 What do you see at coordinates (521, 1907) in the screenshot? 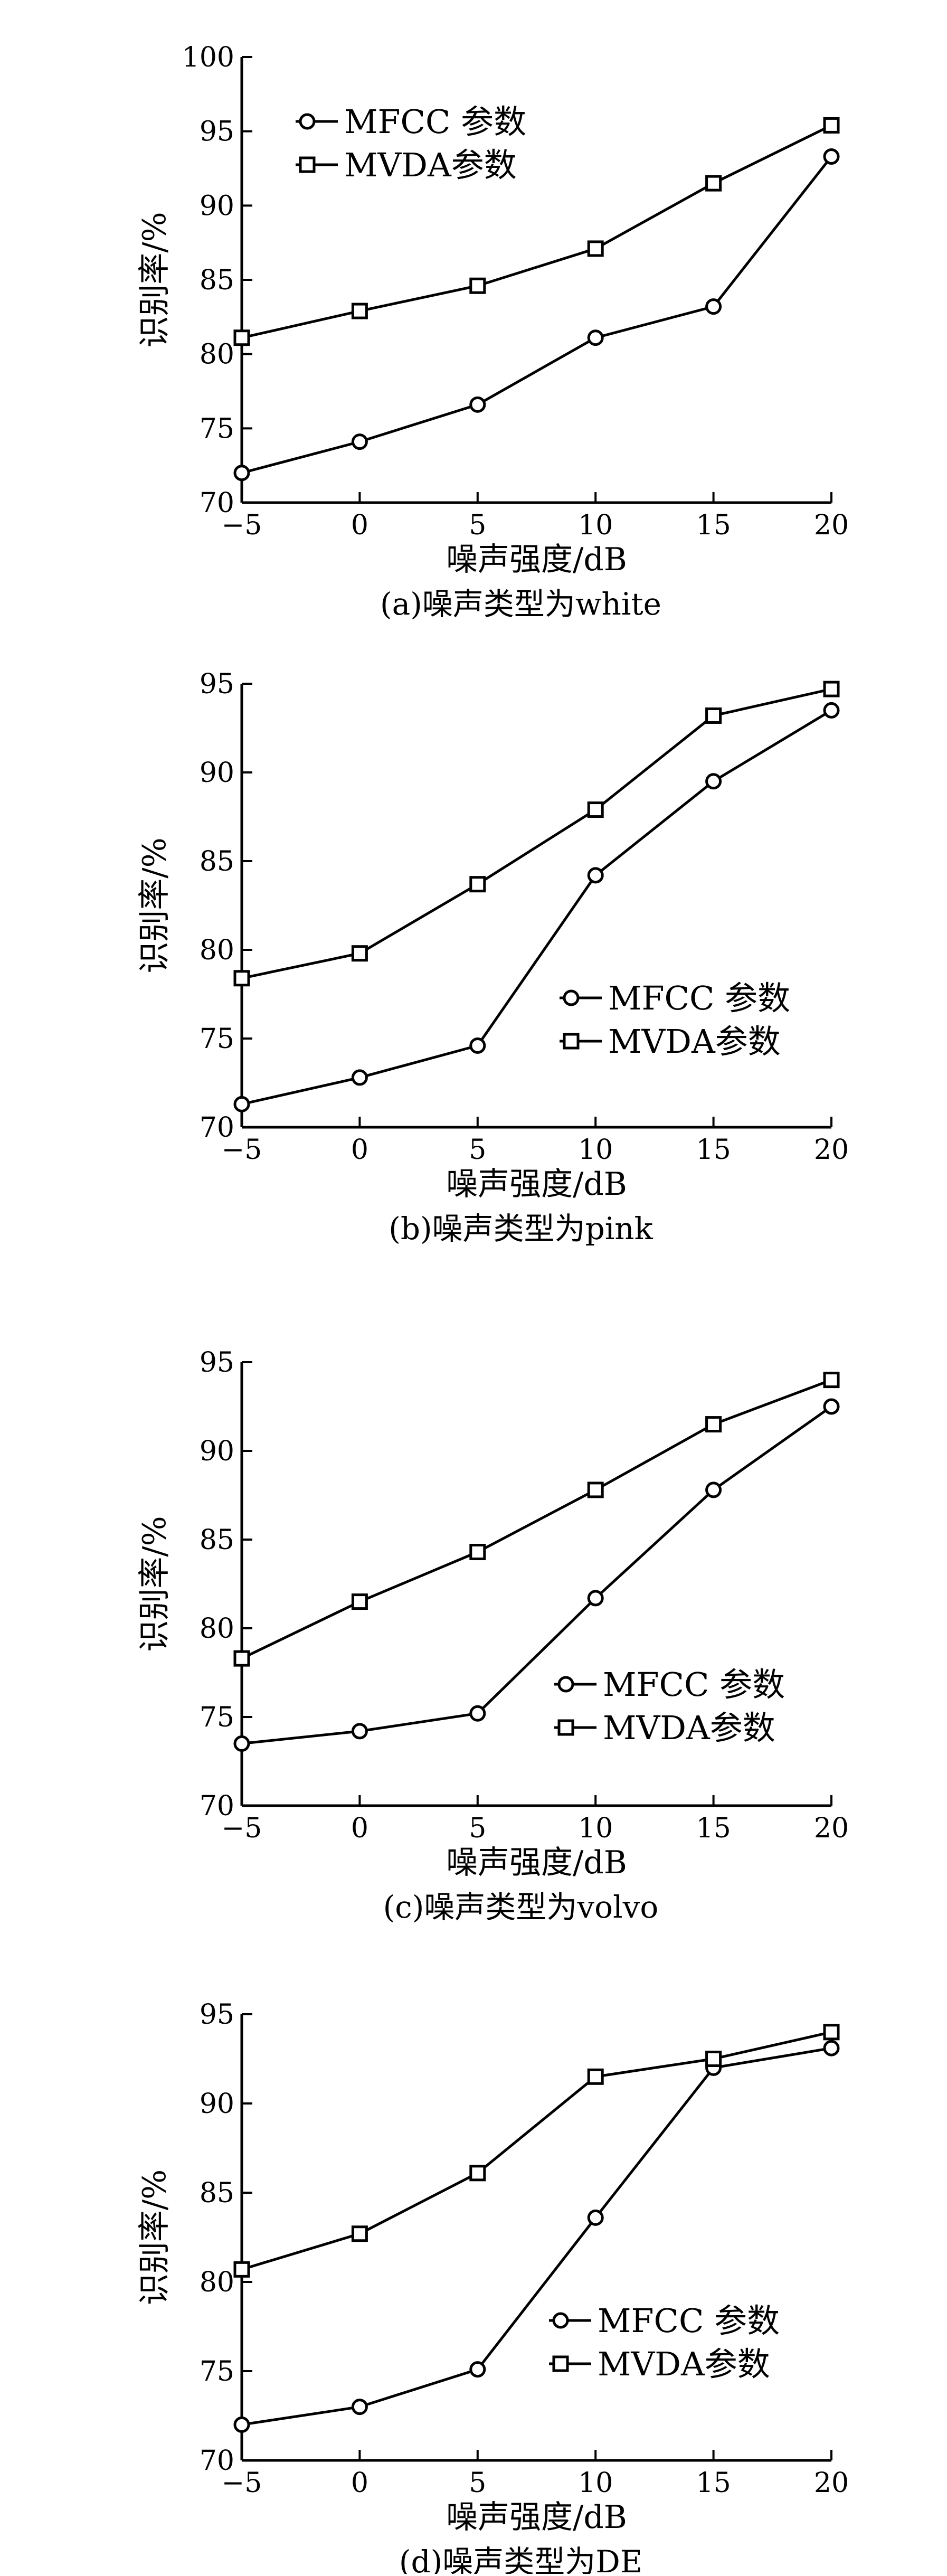
I see `panel-caption: (c)噪声类型为volvo` at bounding box center [521, 1907].